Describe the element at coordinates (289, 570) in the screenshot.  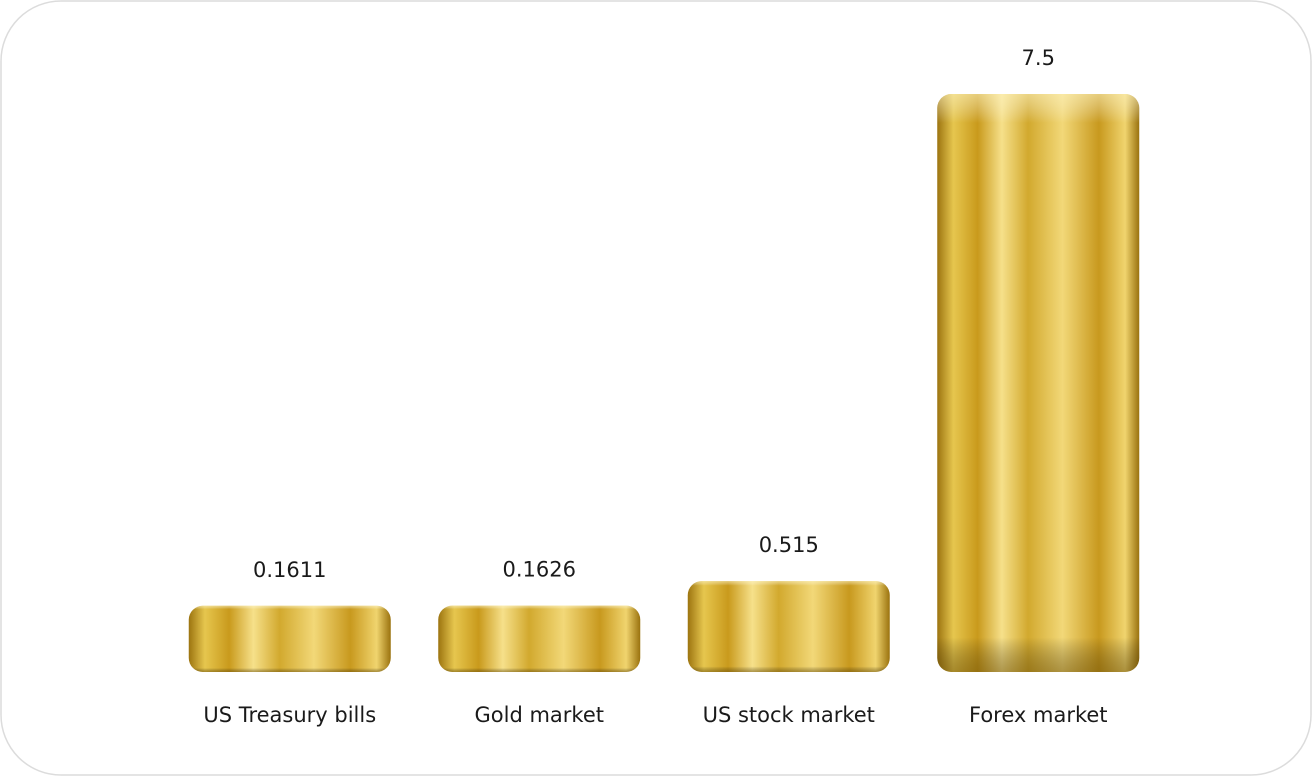
I see `value-label: 0.1611` at that location.